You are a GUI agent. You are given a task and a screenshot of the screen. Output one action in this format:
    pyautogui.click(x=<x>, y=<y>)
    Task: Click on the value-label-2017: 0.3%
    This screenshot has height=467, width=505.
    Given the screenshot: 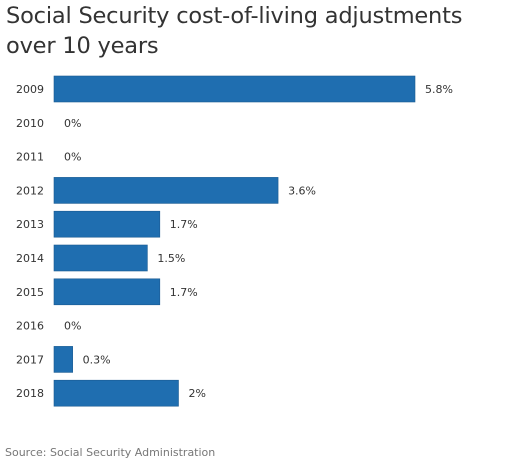 What is the action you would take?
    pyautogui.click(x=97, y=359)
    